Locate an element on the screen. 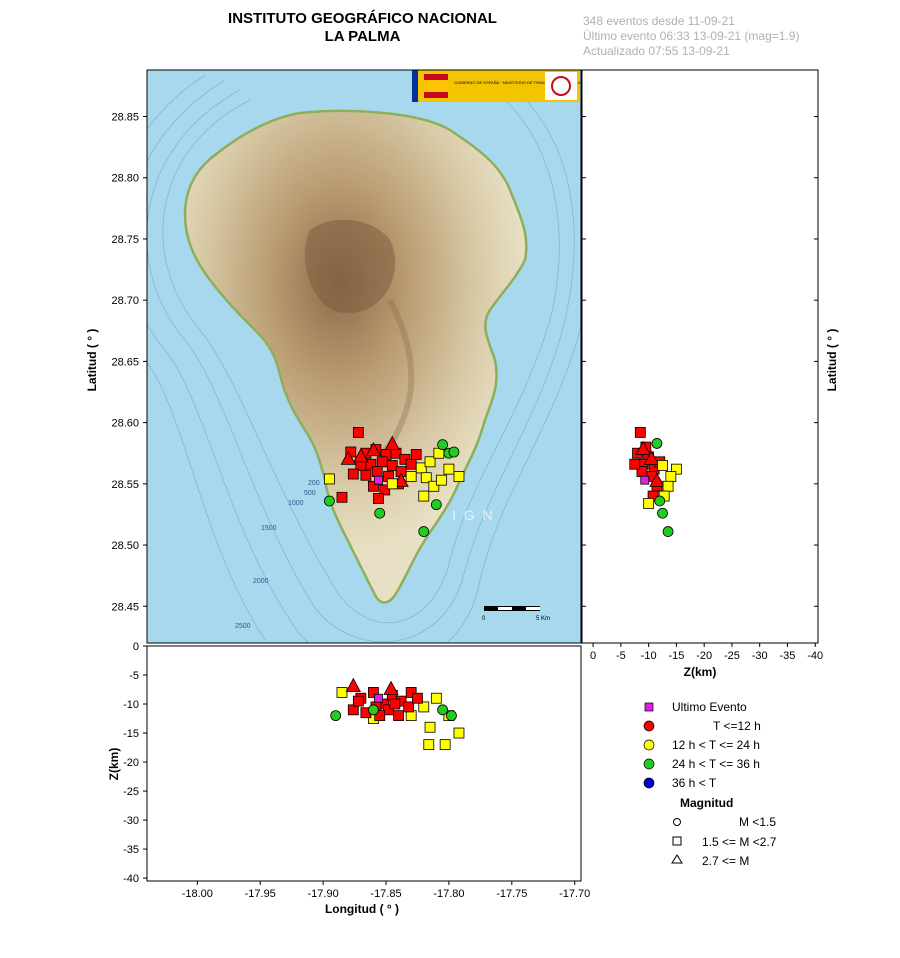 The height and width of the screenshot is (958, 900). depth-lat-y-axis-label: Latitud ( ° ) is located at coordinates (832, 360).